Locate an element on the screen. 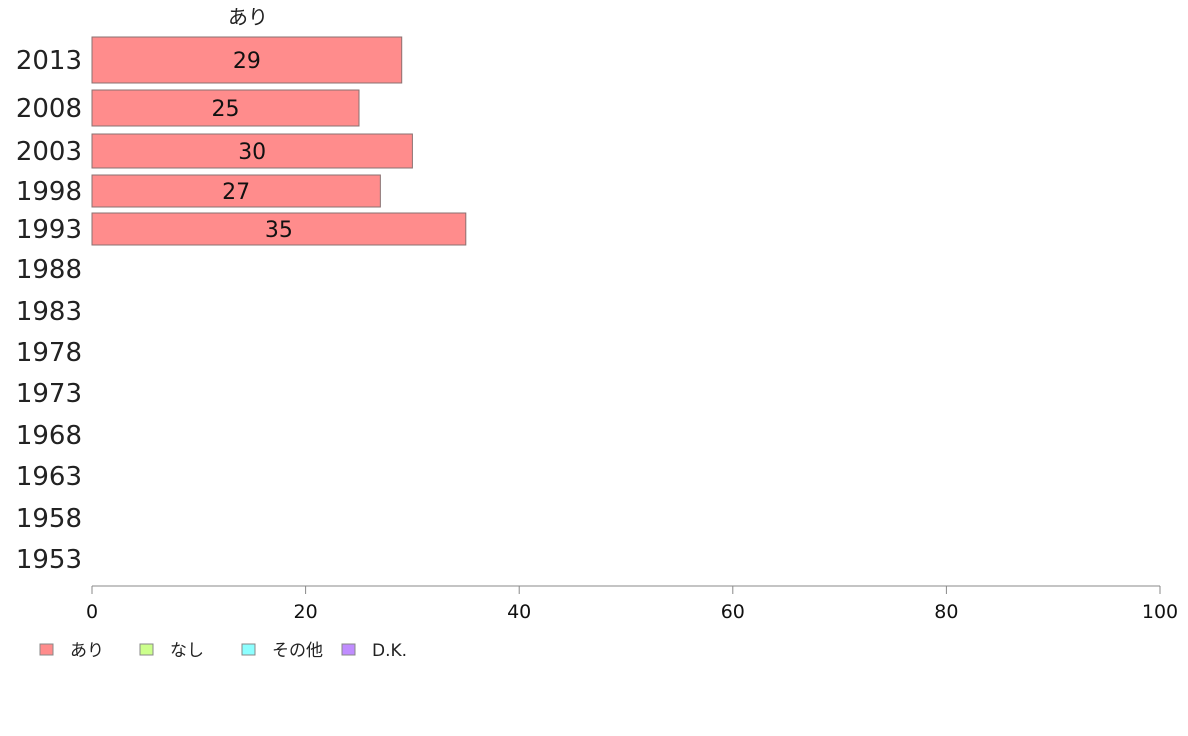 Image resolution: width=1188 pixels, height=736 pixels. legend-label: なし is located at coordinates (187, 651).